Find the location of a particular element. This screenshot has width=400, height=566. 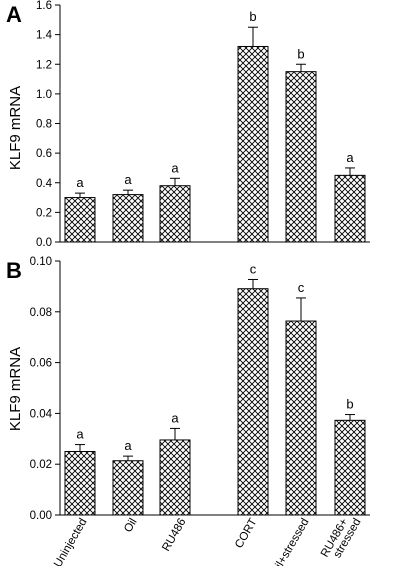

panel-b-y-tick-label: 0.00 is located at coordinates (41, 516).